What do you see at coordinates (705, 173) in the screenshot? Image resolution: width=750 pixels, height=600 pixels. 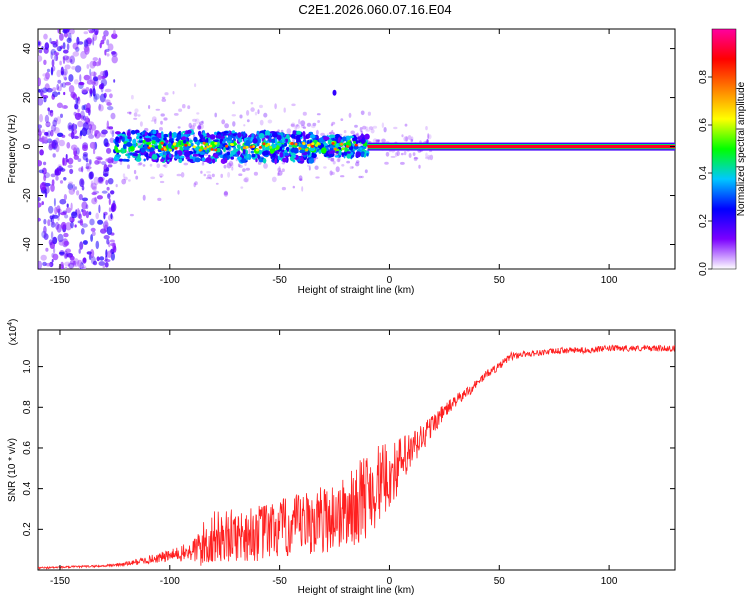 I see `colorbar-ticks: 0.0 0.2 0.4 0.6 0.8` at bounding box center [705, 173].